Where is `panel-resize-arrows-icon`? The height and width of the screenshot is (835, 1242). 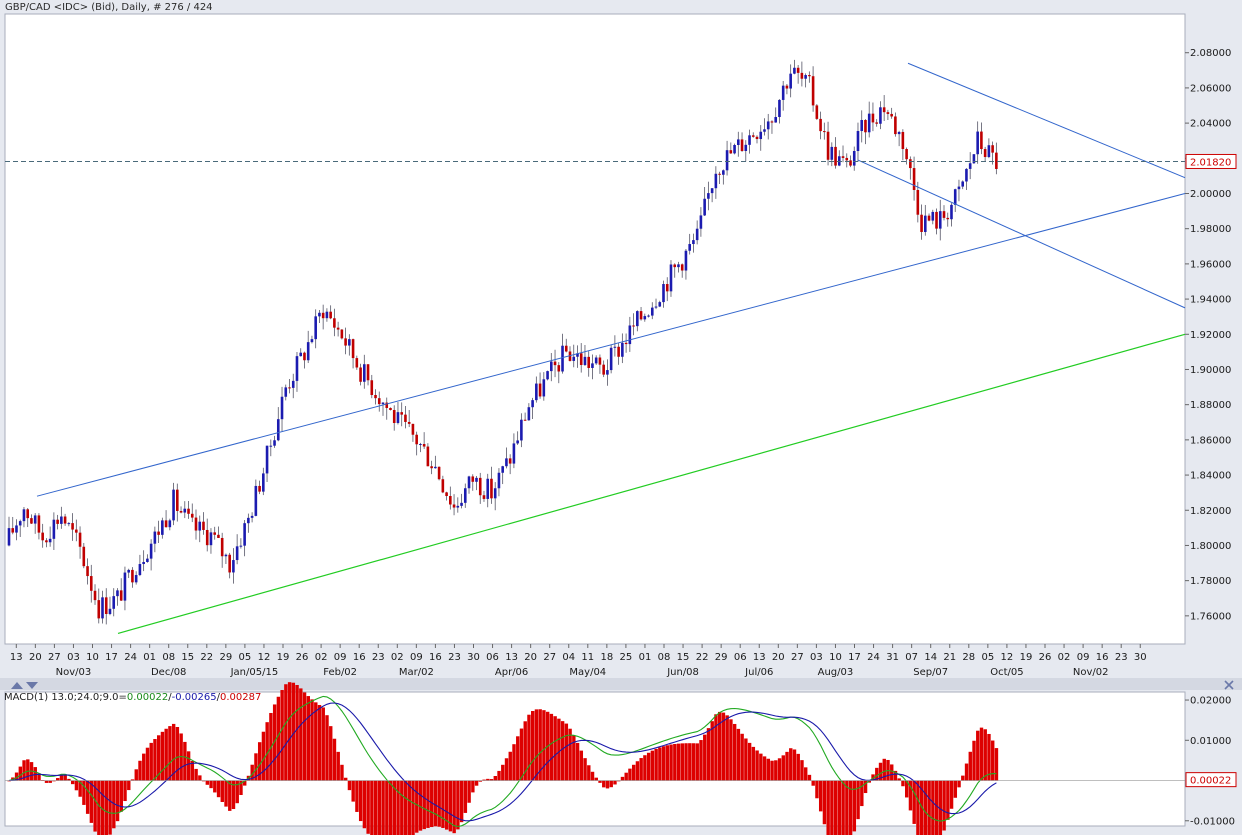
panel-resize-arrows-icon is located at coordinates (24, 685).